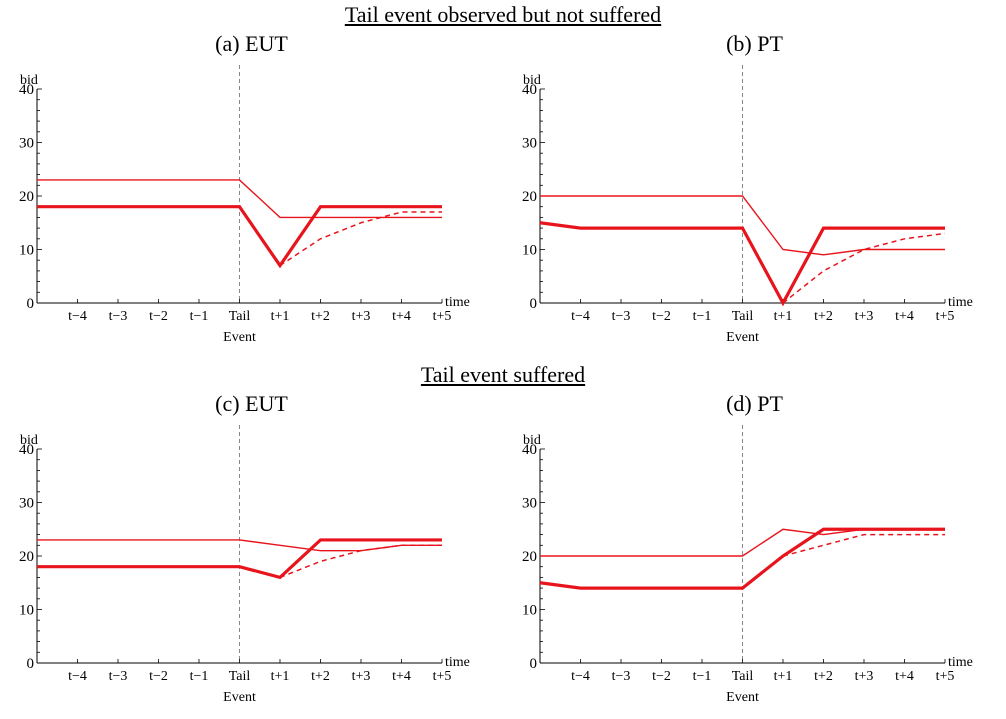  What do you see at coordinates (754, 403) in the screenshot?
I see `chart-title: (d) PT` at bounding box center [754, 403].